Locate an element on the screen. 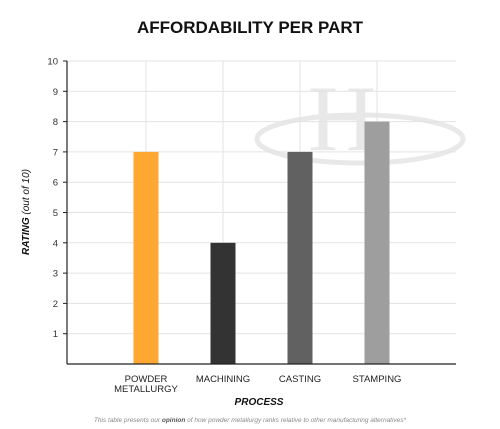 This screenshot has height=429, width=500. x-tick-label-line: CASTING is located at coordinates (300, 379).